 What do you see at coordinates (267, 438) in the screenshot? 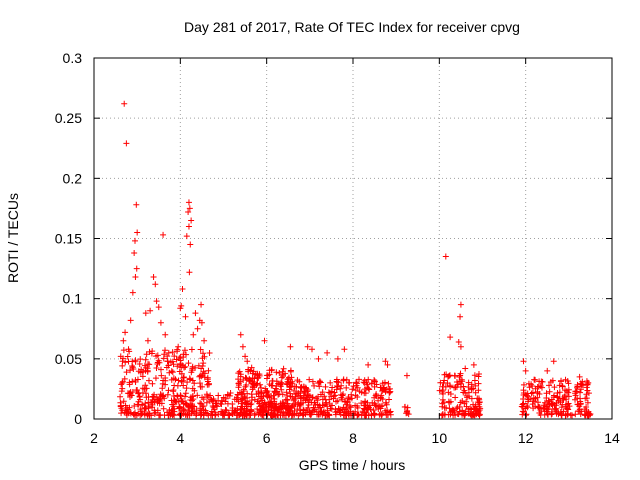
I see `x-tick-label: 6` at bounding box center [267, 438].